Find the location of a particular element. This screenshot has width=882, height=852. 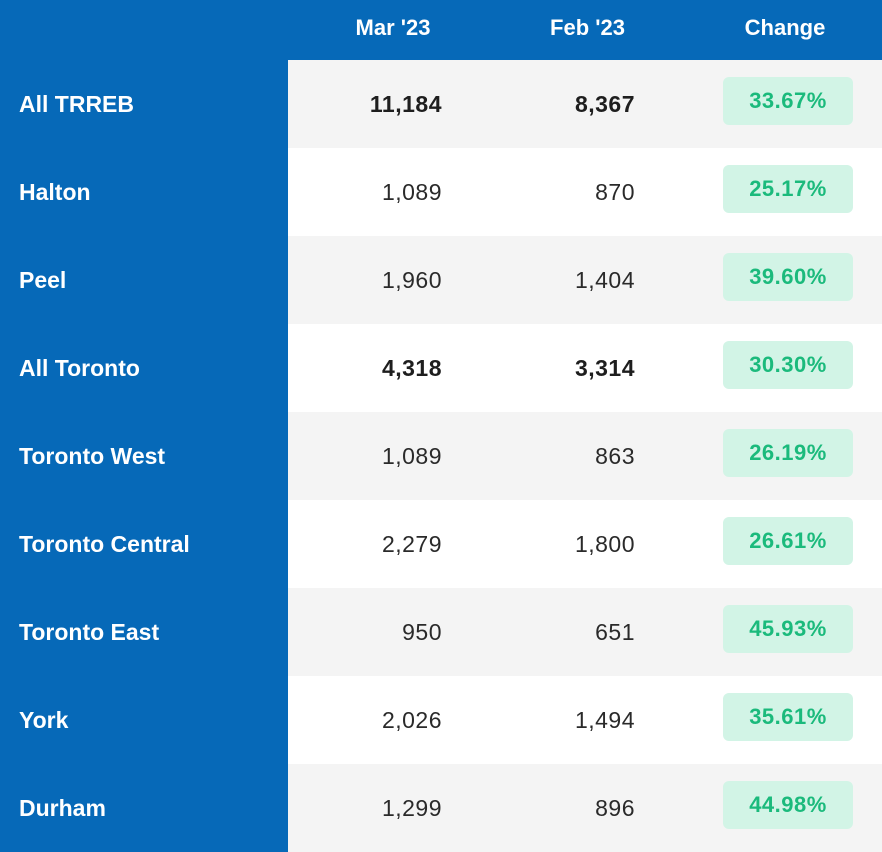

region-label: Durham is located at coordinates (144, 808).